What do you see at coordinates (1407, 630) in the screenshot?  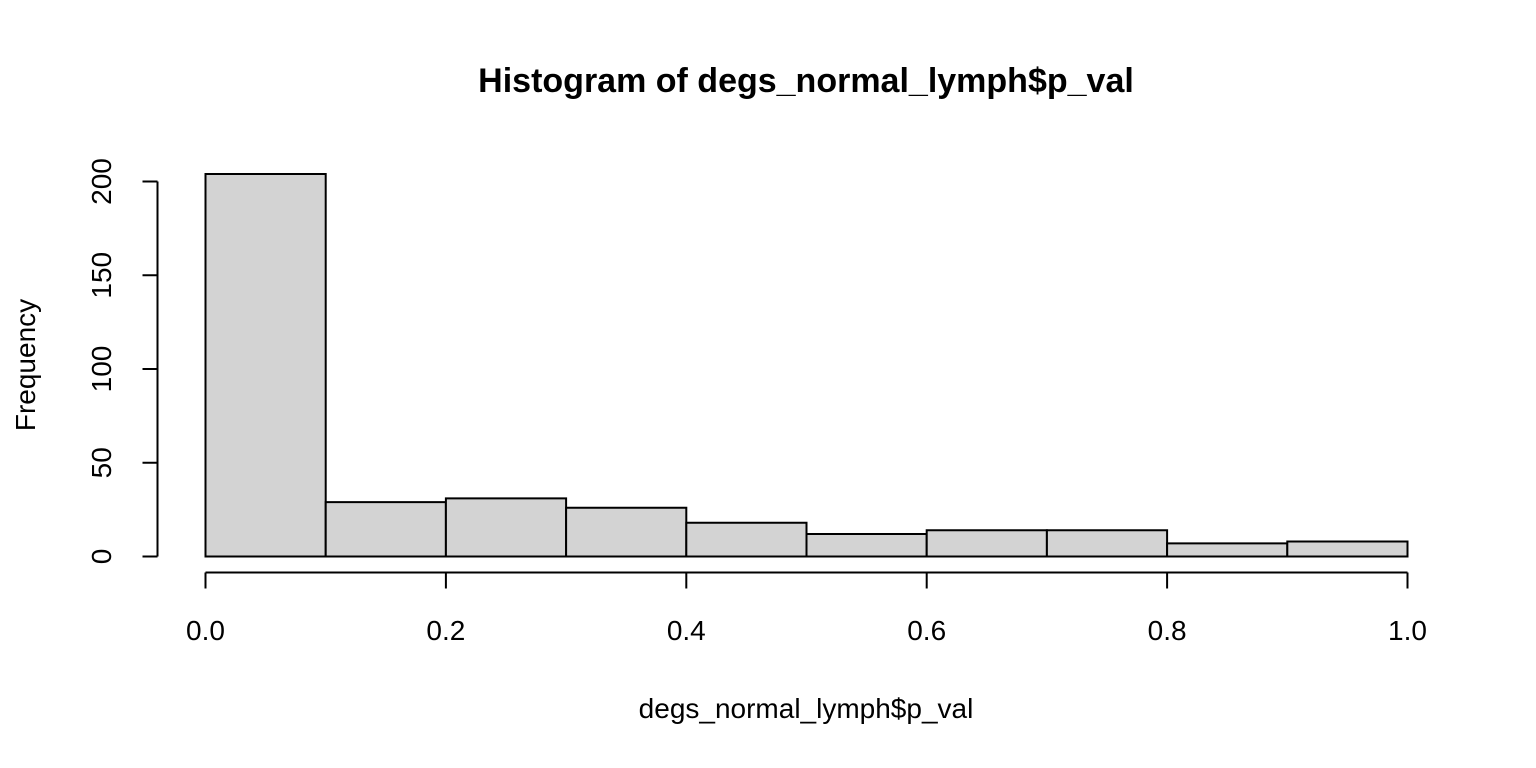 I see `x-tick-label-5: 1.0` at bounding box center [1407, 630].